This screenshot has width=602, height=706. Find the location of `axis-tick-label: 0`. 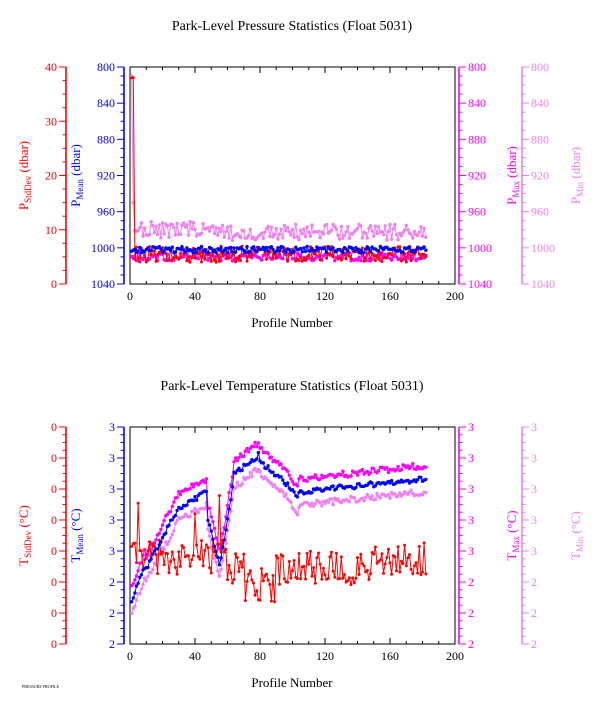

axis-tick-label: 0 is located at coordinates (54, 582).